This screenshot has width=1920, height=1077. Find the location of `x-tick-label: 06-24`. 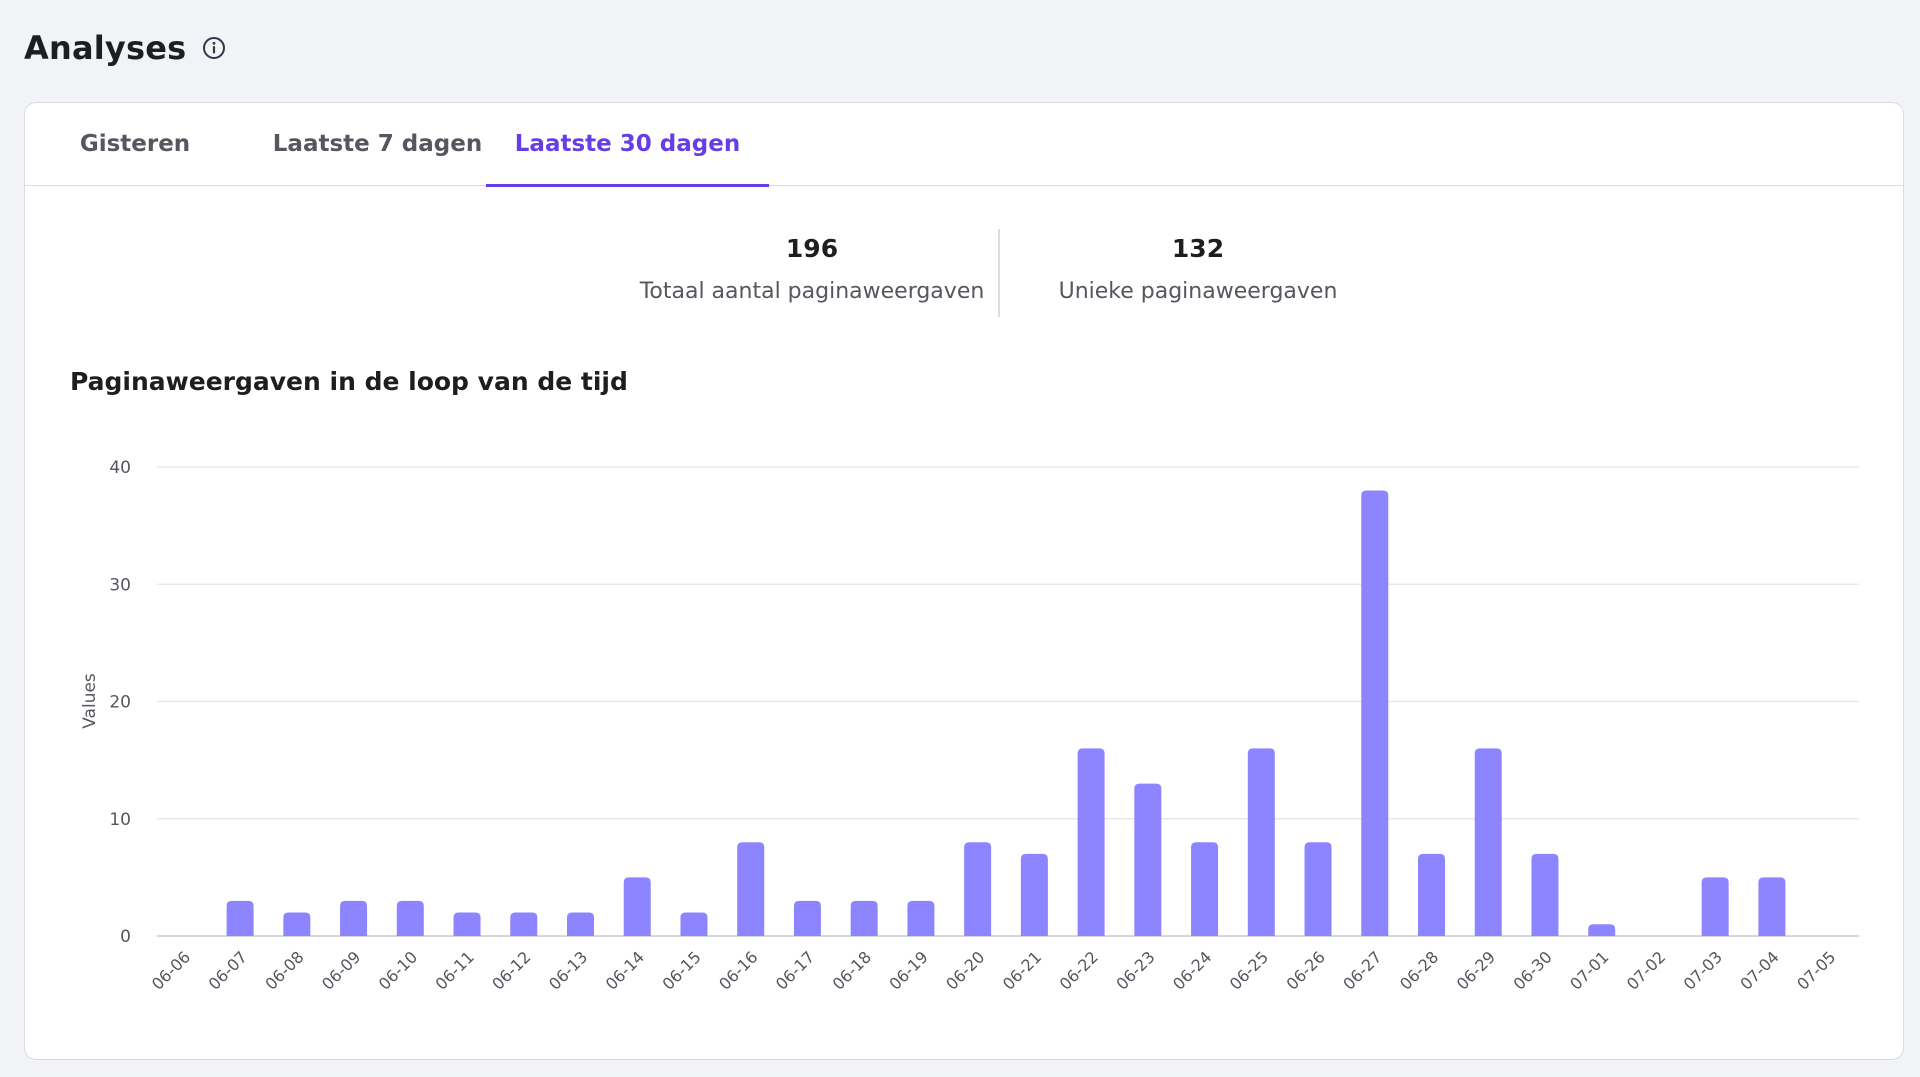

x-tick-label: 06-24 is located at coordinates (1192, 970).